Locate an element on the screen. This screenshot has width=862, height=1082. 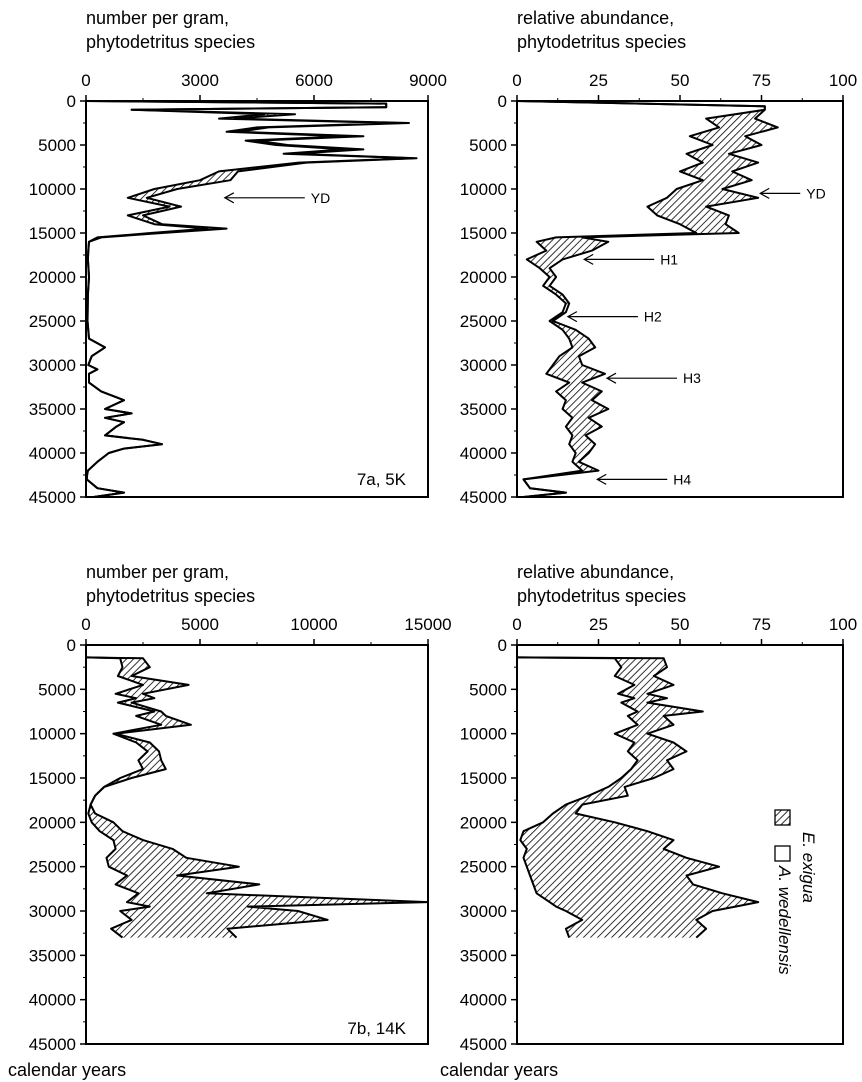
x-tick-label: 5000 is located at coordinates (200, 624).